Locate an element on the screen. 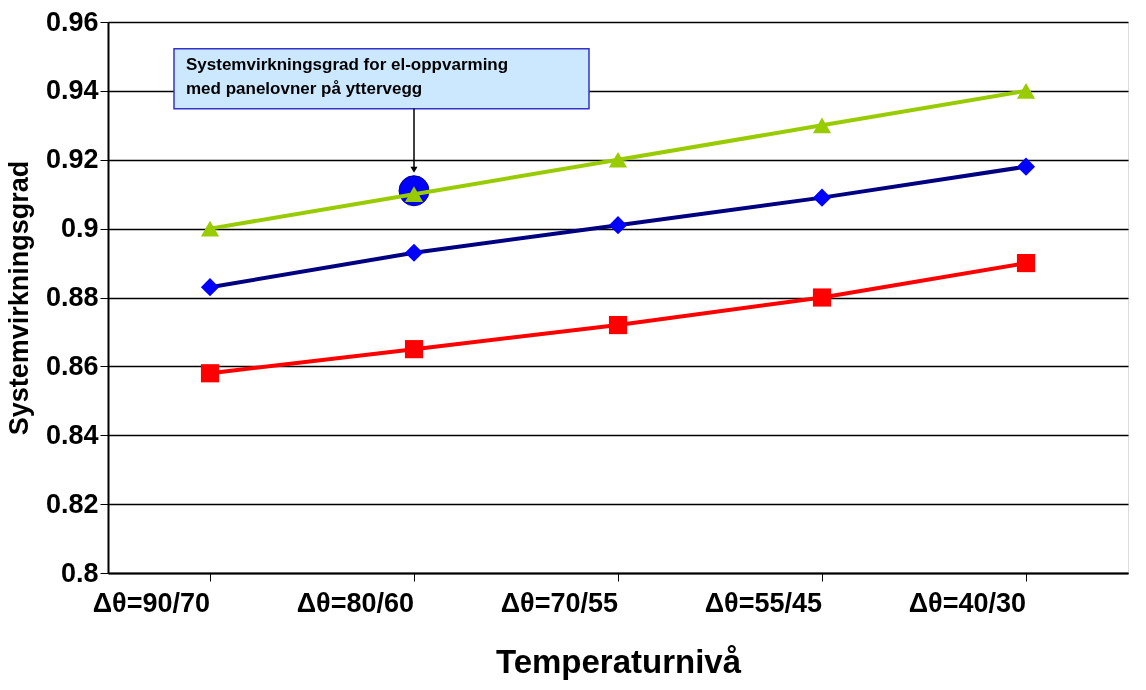  x-tick-label: Δθ=90/70 is located at coordinates (151, 602).